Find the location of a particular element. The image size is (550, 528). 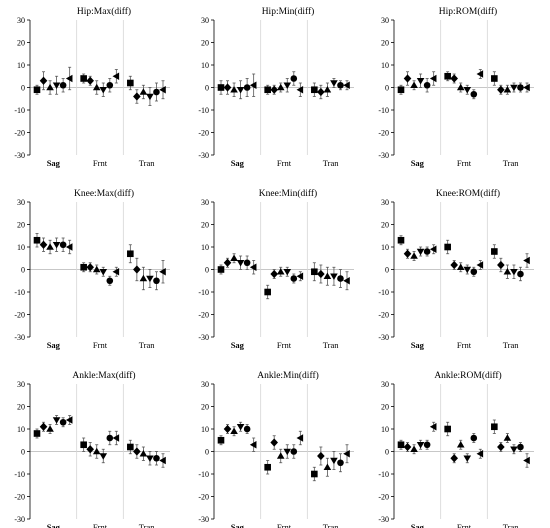

panel-title: Knee:Max(diff) is located at coordinates (104, 193).